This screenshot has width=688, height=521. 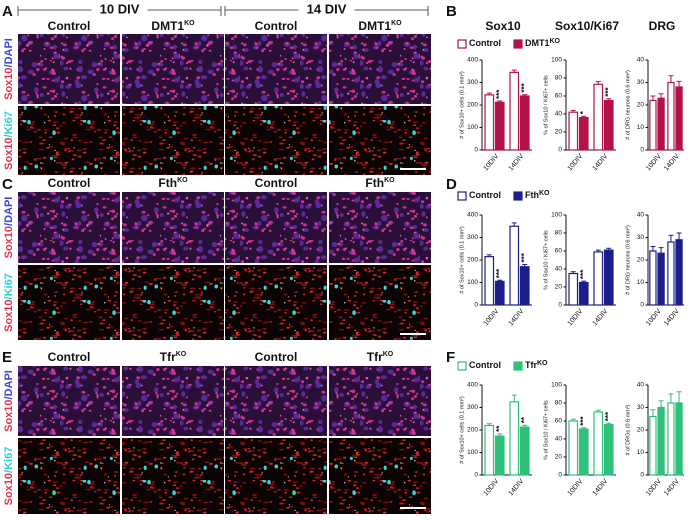 What do you see at coordinates (9, 384) in the screenshot?
I see `row-label-part: /DAPI` at bounding box center [9, 384].